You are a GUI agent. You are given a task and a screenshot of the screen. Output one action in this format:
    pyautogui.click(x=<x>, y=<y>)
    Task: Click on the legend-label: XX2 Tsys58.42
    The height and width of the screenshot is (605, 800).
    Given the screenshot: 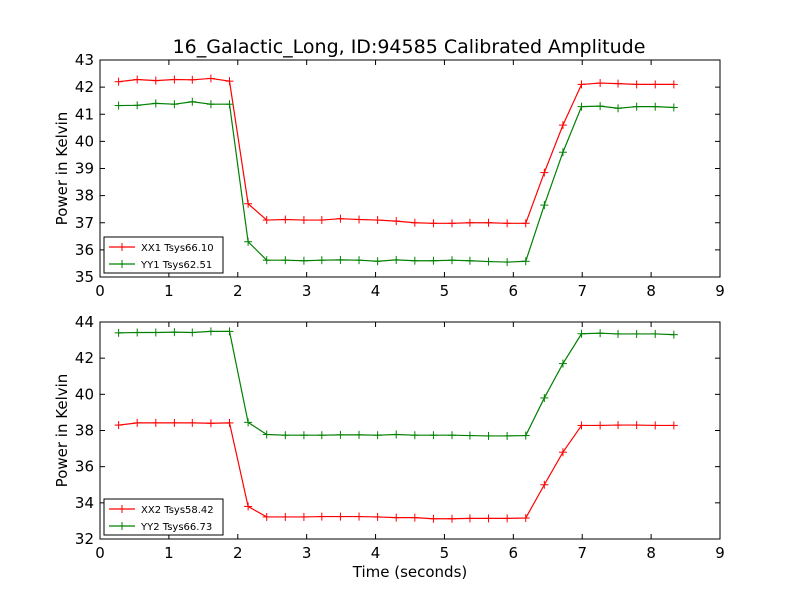 What is the action you would take?
    pyautogui.click(x=177, y=510)
    